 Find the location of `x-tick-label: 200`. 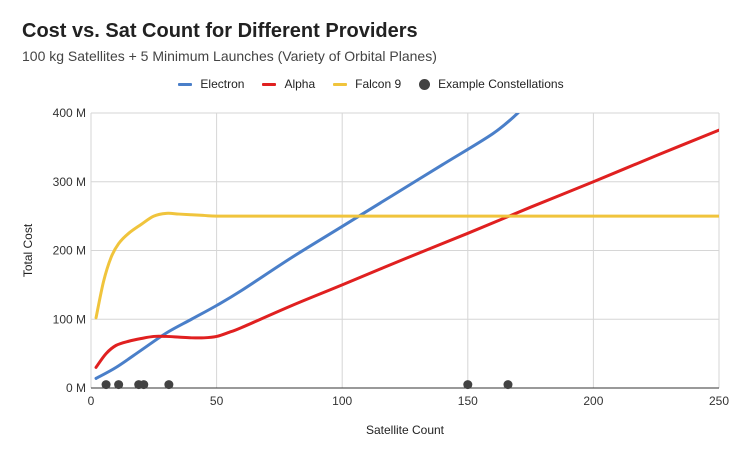

x-tick-label: 200 is located at coordinates (593, 401).